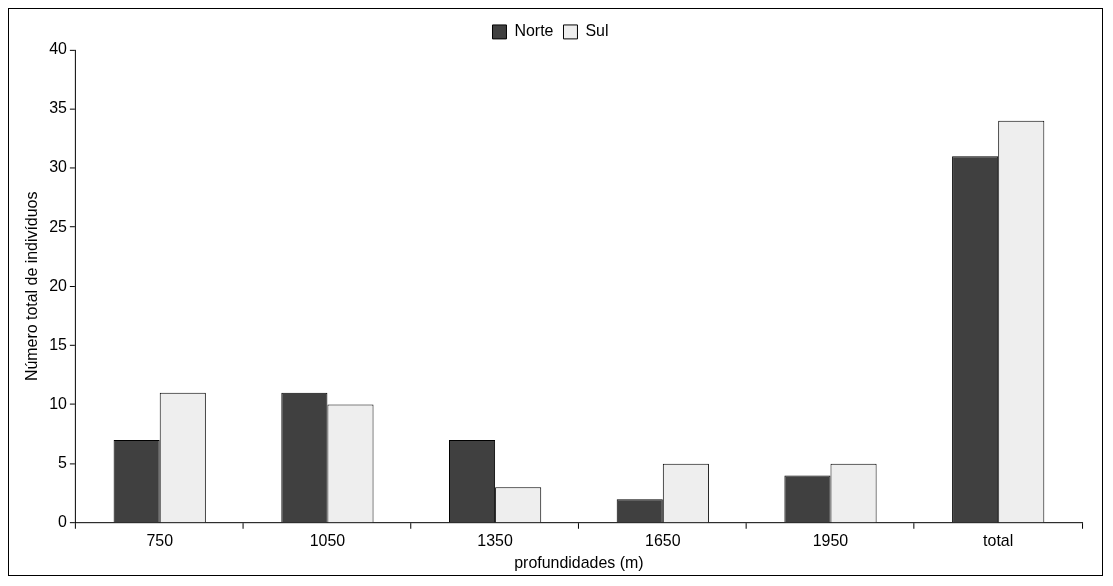  Describe the element at coordinates (830, 540) in the screenshot. I see `x-tick-label: 1950` at that location.